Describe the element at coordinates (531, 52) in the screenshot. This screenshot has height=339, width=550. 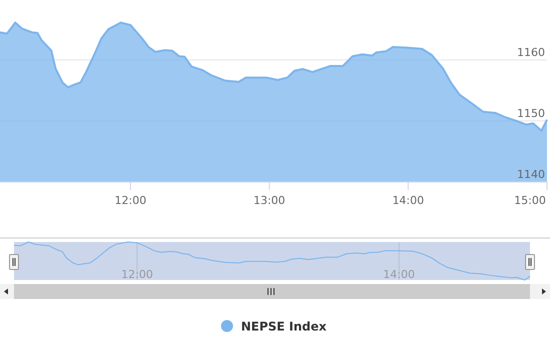
I see `y-tick-label: 1160` at that location.